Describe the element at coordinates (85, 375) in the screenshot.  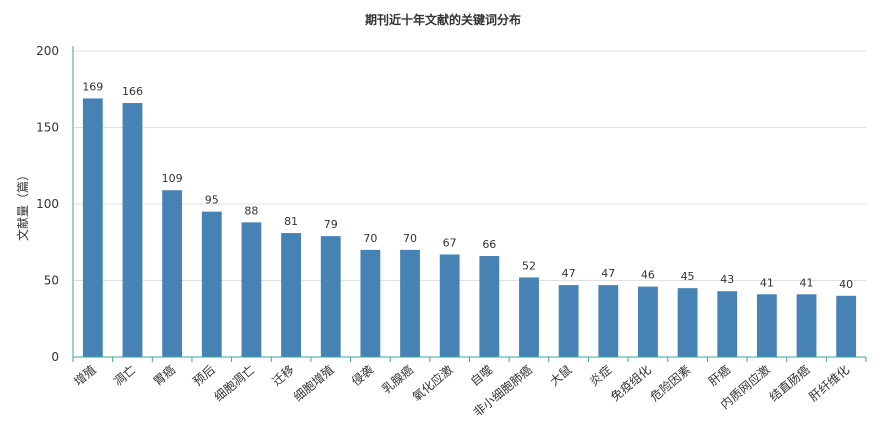
I see `x-tick-label: 增殖` at that location.